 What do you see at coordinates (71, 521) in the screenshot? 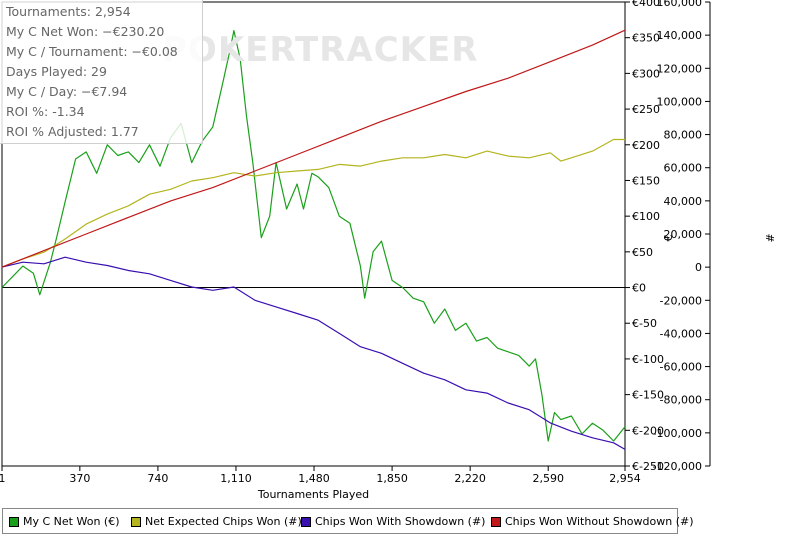
I see `legend-label: My C Net Won (€)` at bounding box center [71, 521].